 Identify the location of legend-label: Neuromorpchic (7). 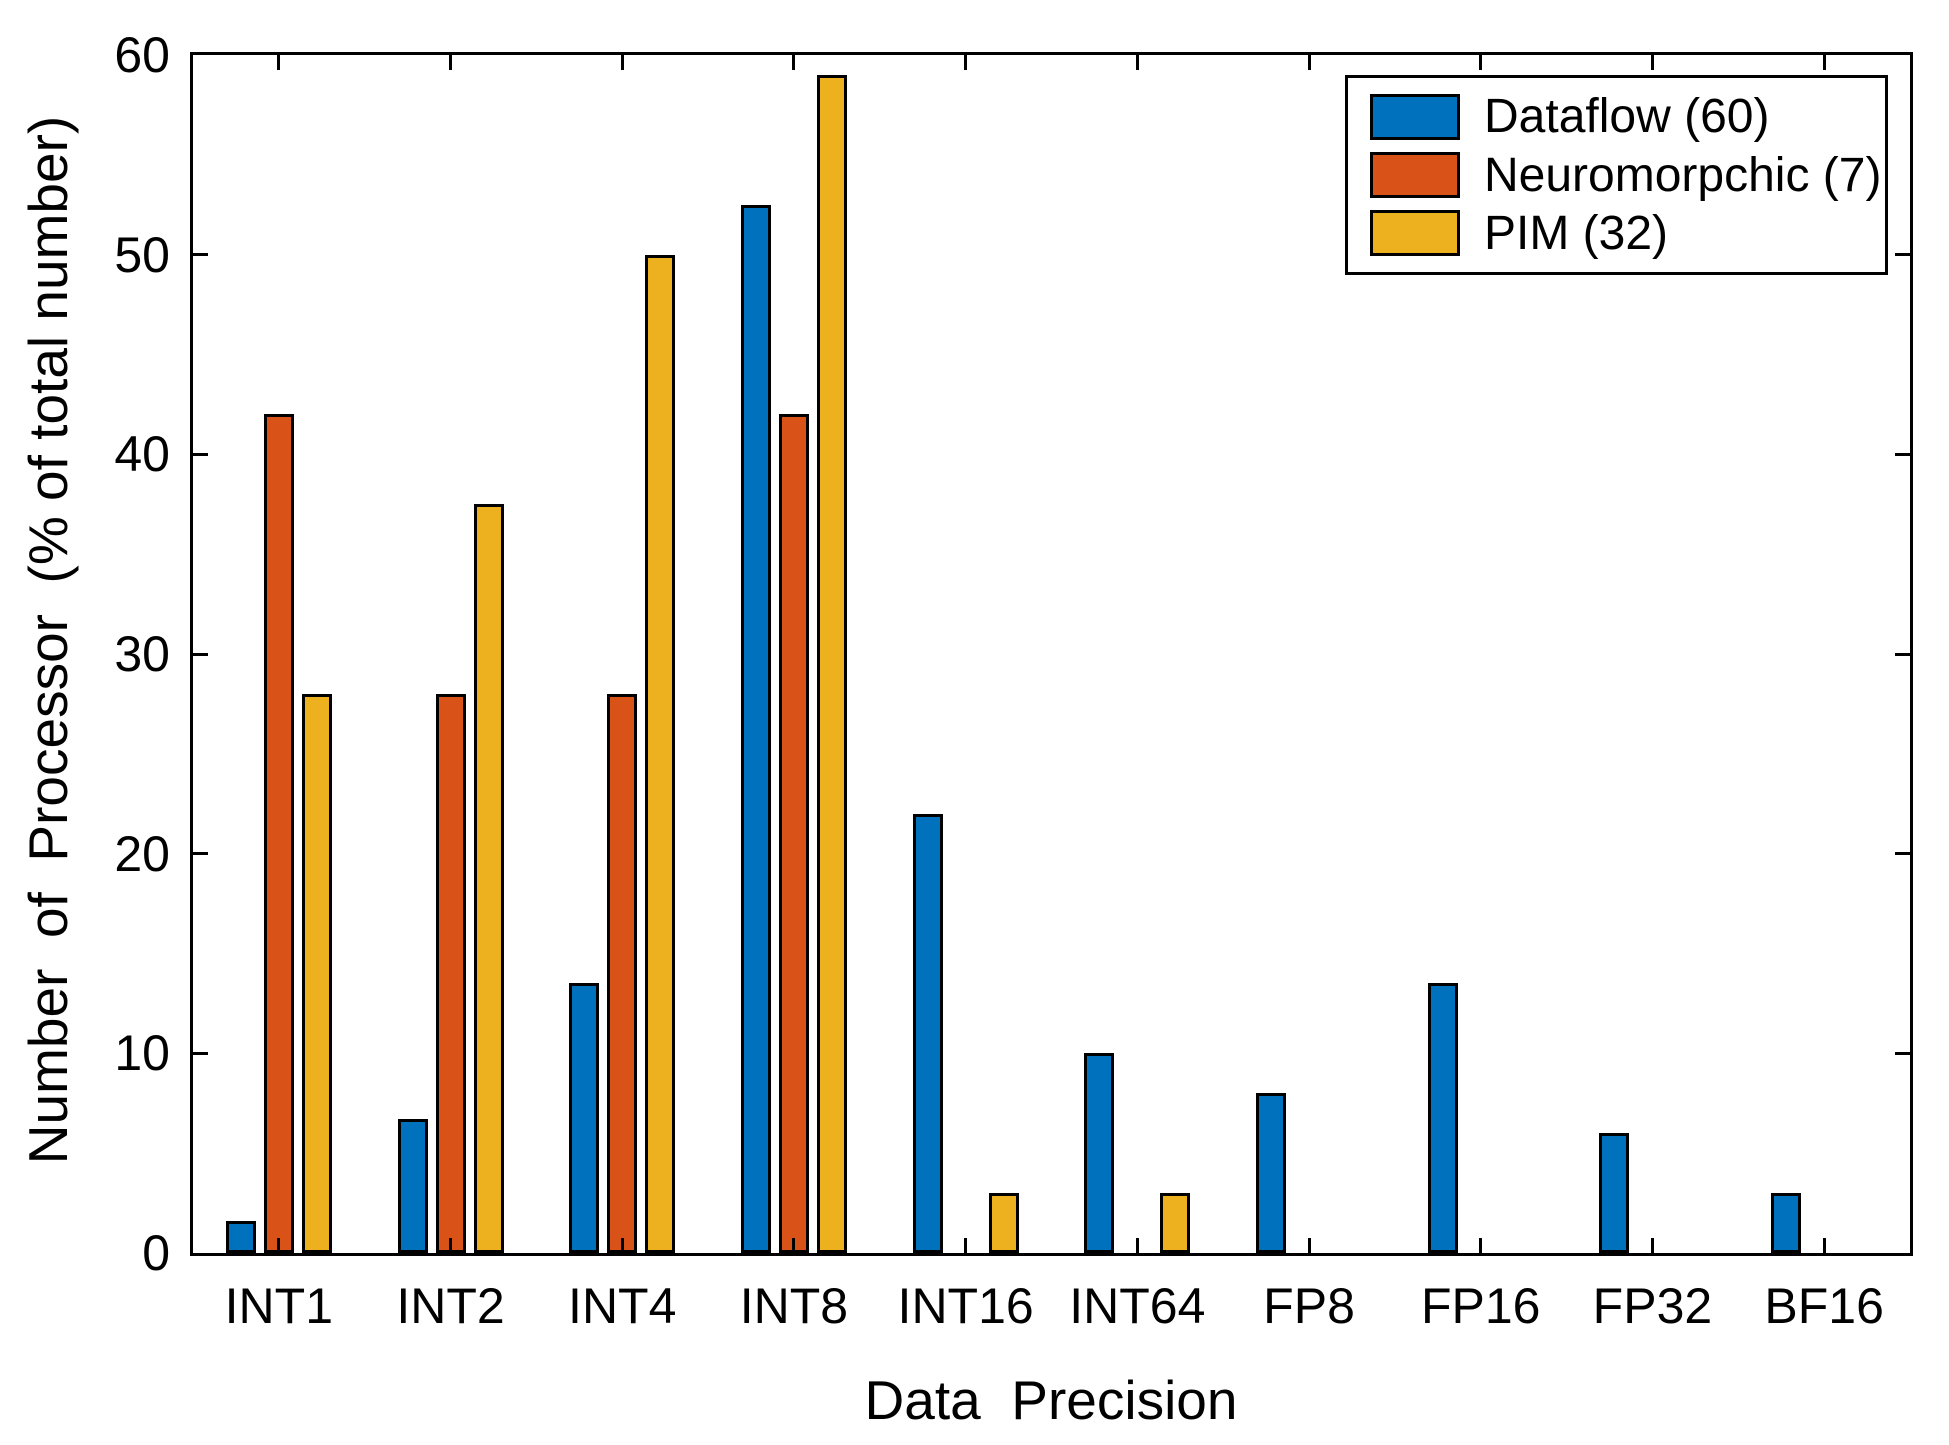
(1683, 175).